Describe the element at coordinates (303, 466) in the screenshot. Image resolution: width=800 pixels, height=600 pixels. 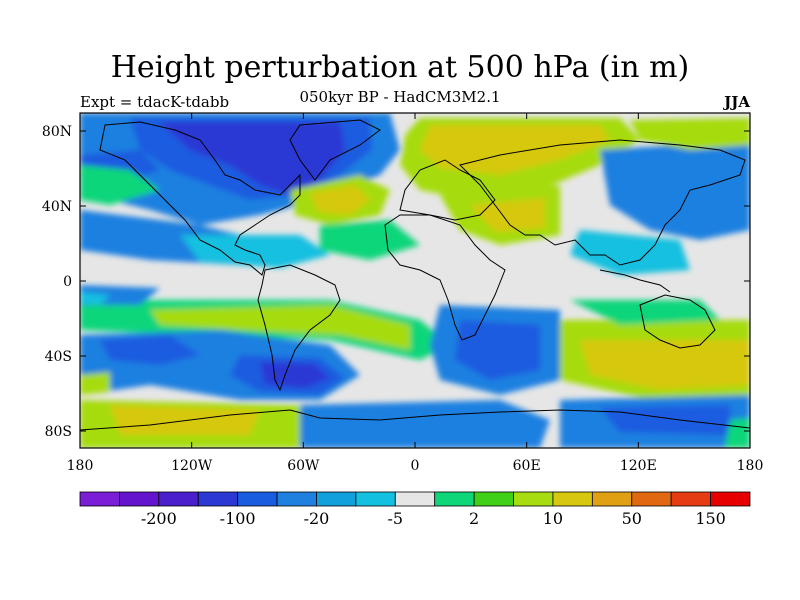
I see `lon-tick-label: 60W` at that location.